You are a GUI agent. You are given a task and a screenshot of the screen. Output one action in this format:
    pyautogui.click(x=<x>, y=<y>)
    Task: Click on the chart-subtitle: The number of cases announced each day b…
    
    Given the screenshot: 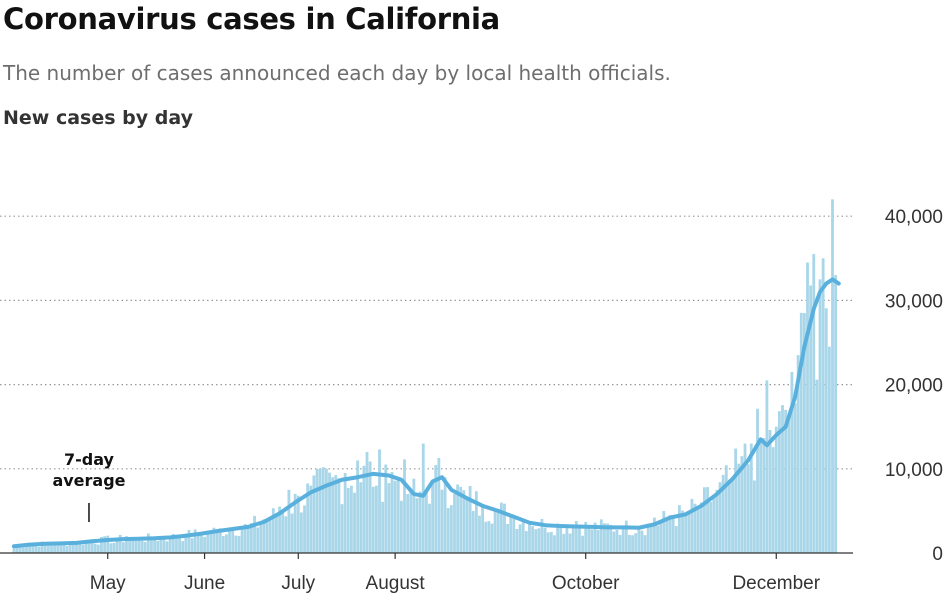 What is the action you would take?
    pyautogui.click(x=337, y=73)
    